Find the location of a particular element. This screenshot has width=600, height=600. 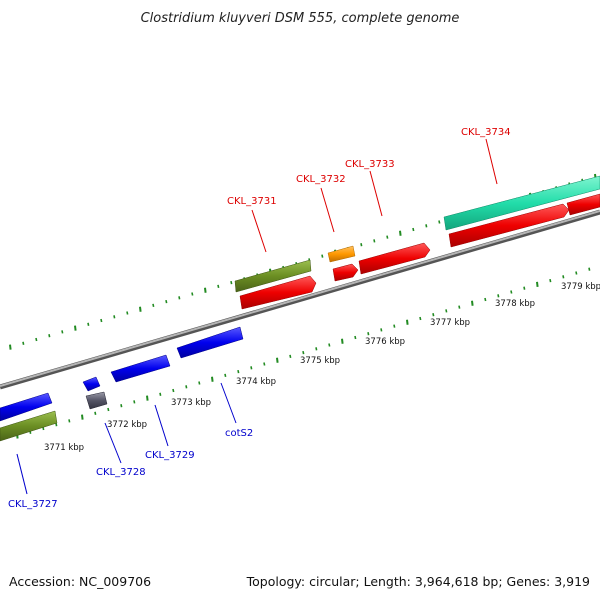

minus-strand-genes is located at coordinates (122, 384).